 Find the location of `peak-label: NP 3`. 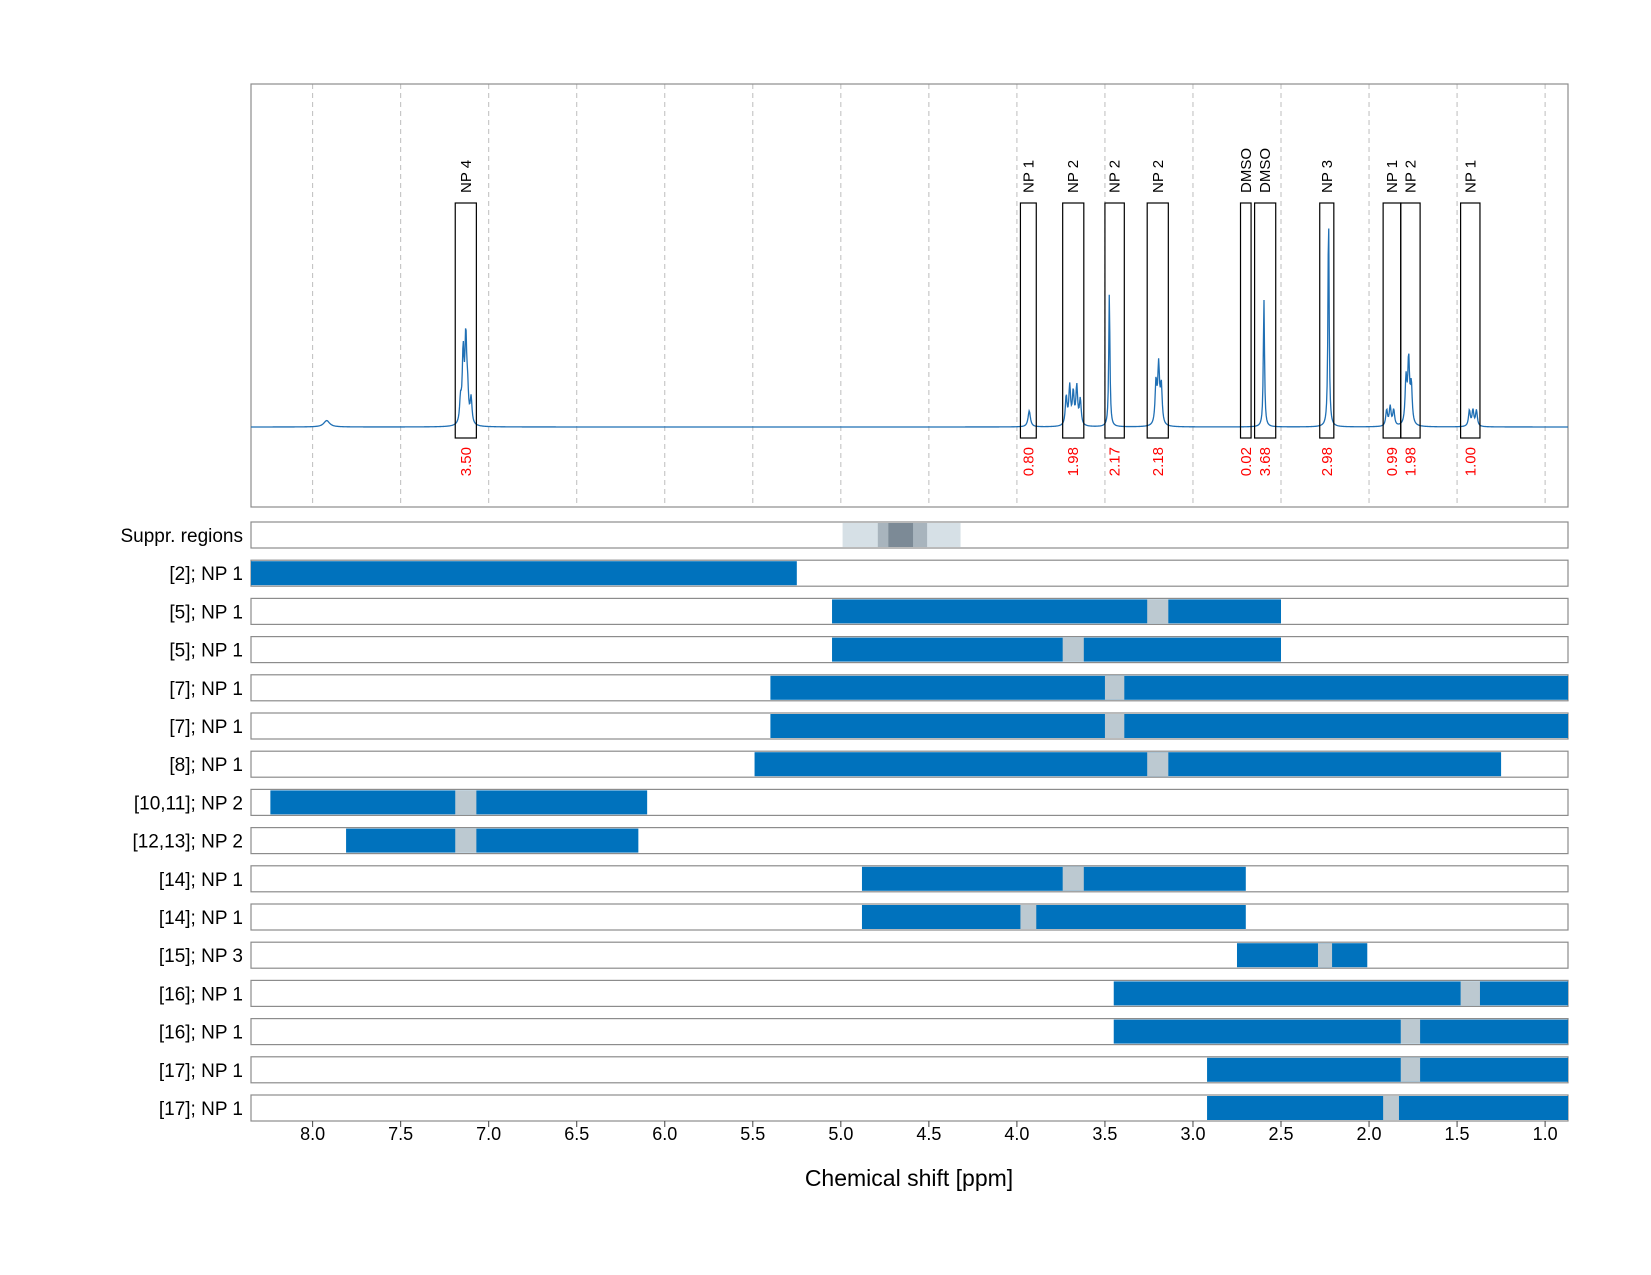

peak-label: NP 3 is located at coordinates (1327, 176).